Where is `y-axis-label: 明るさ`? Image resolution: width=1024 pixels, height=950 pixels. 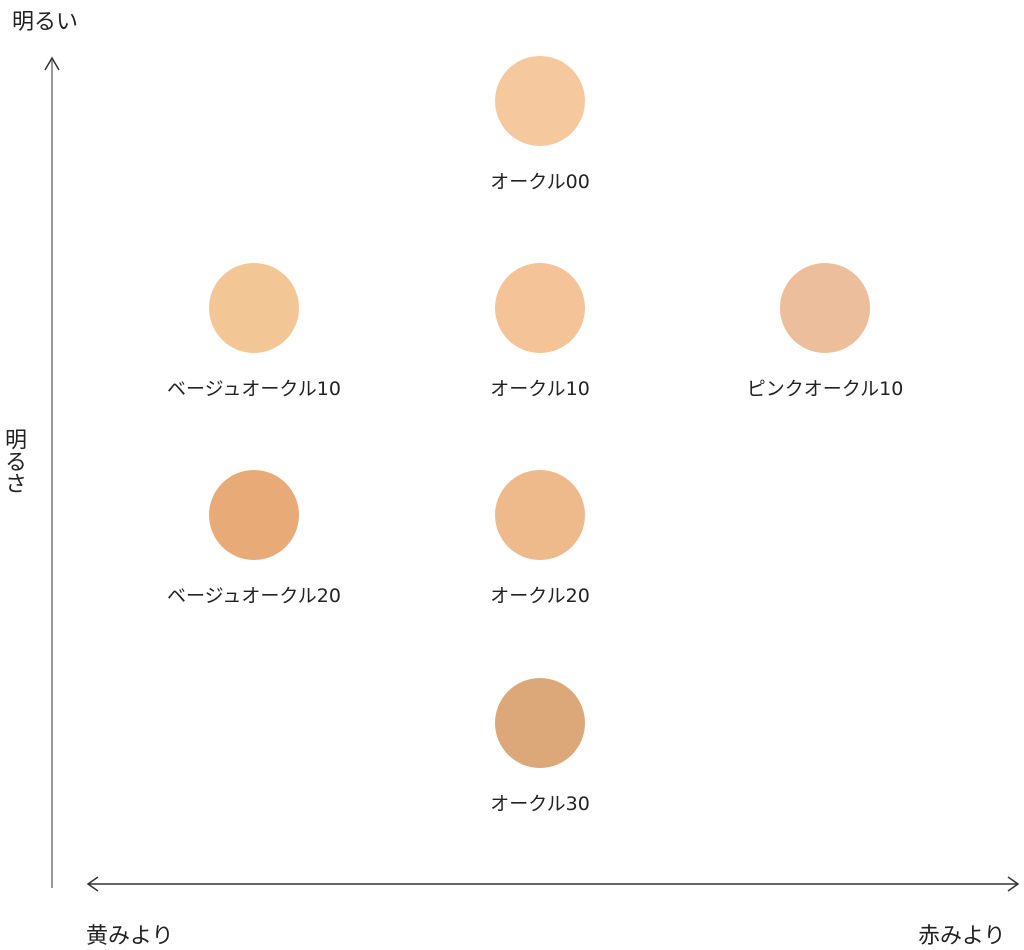
y-axis-label: 明るさ is located at coordinates (13, 461).